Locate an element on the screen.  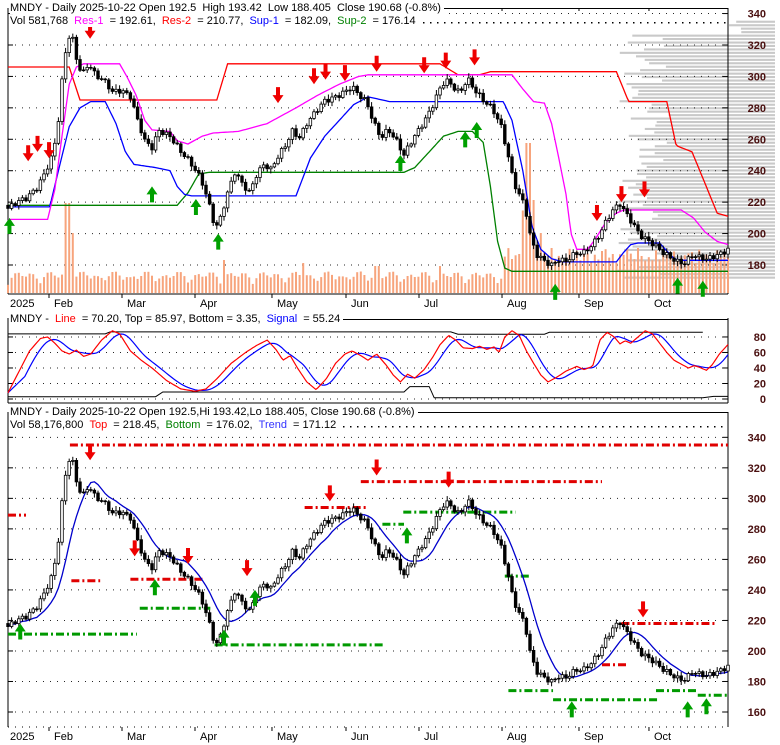
y-axis-label: 60 is located at coordinates (760, 353).